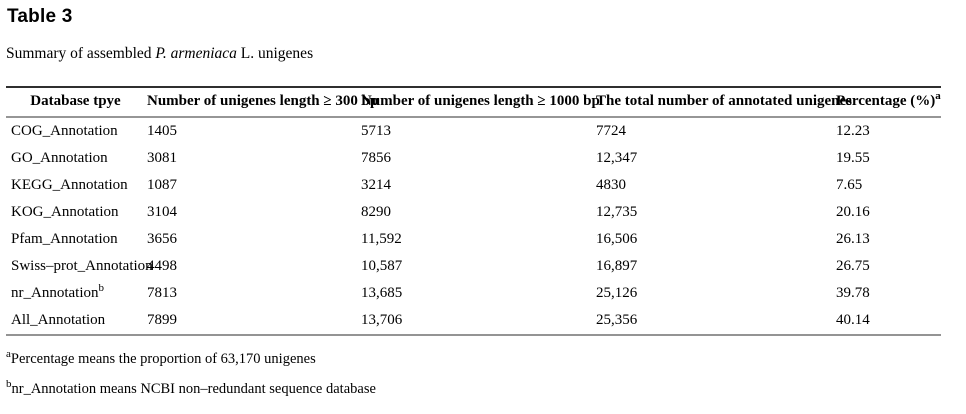 The height and width of the screenshot is (414, 966). What do you see at coordinates (716, 266) in the screenshot?
I see `cell-total_annotated: 16,897` at bounding box center [716, 266].